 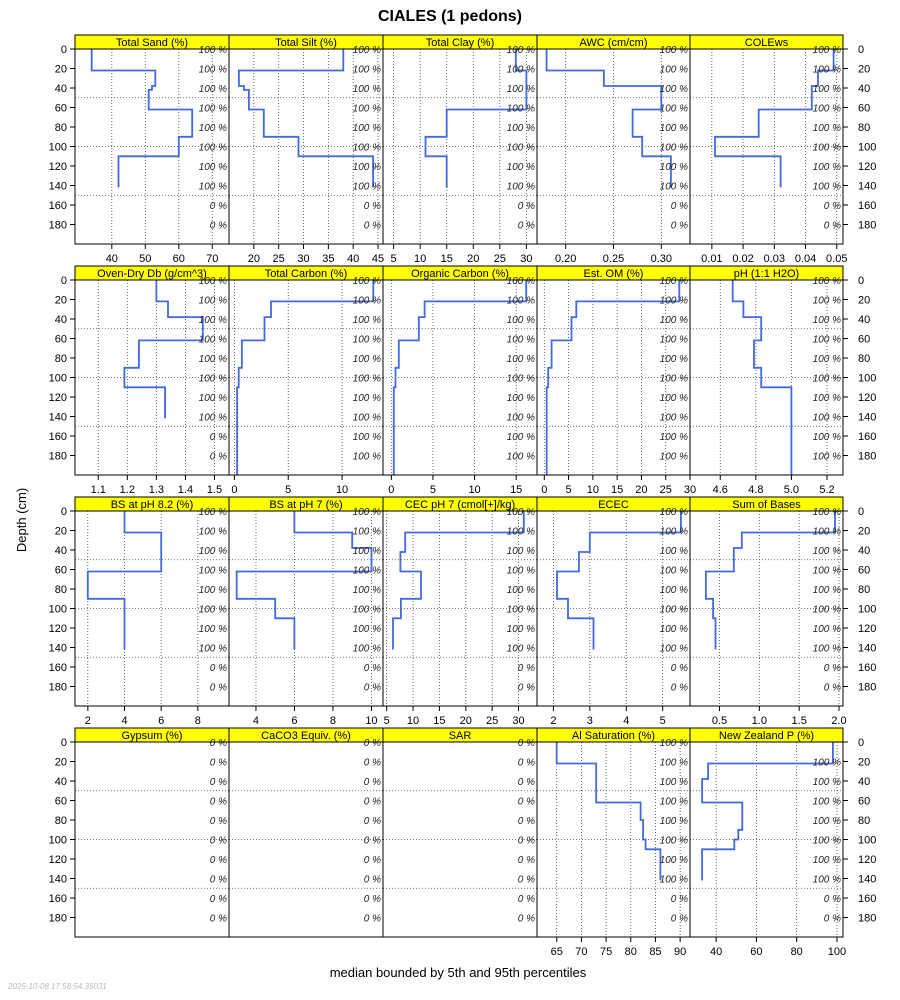 I want to click on x-tick-label: 1.3, so click(x=156, y=490).